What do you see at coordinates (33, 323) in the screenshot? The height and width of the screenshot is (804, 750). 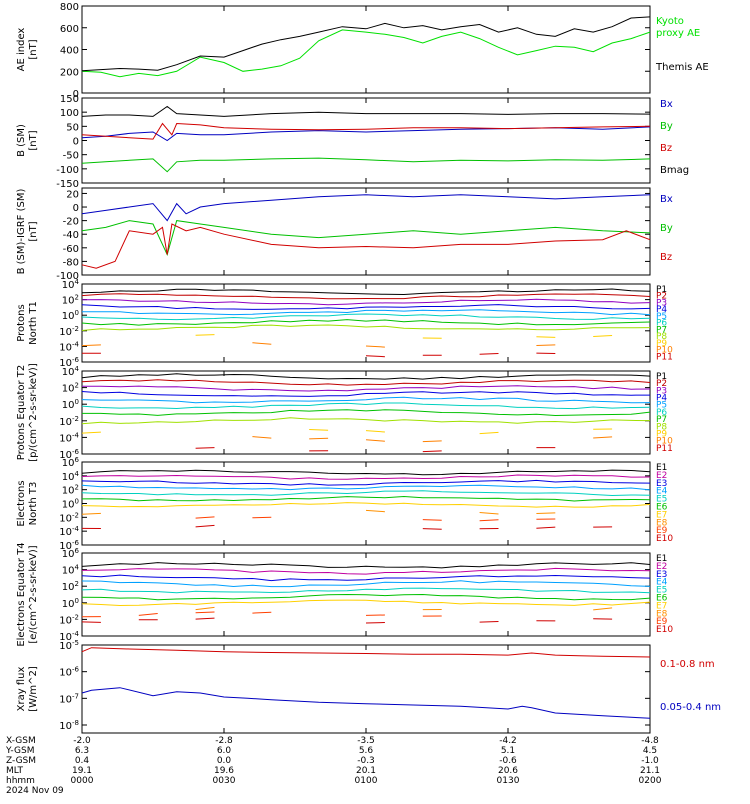 I see `y-axis-label: North T1` at bounding box center [33, 323].